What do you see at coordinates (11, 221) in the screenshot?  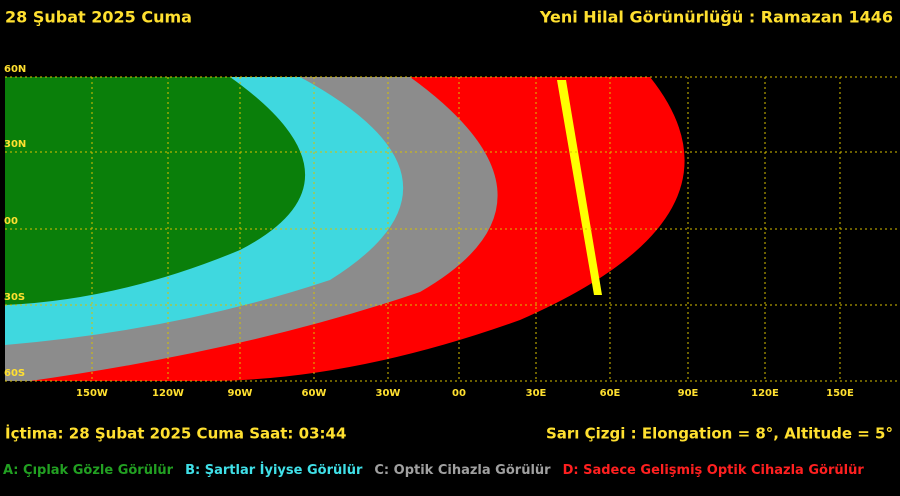 I see `lat-label: 00` at bounding box center [11, 221].